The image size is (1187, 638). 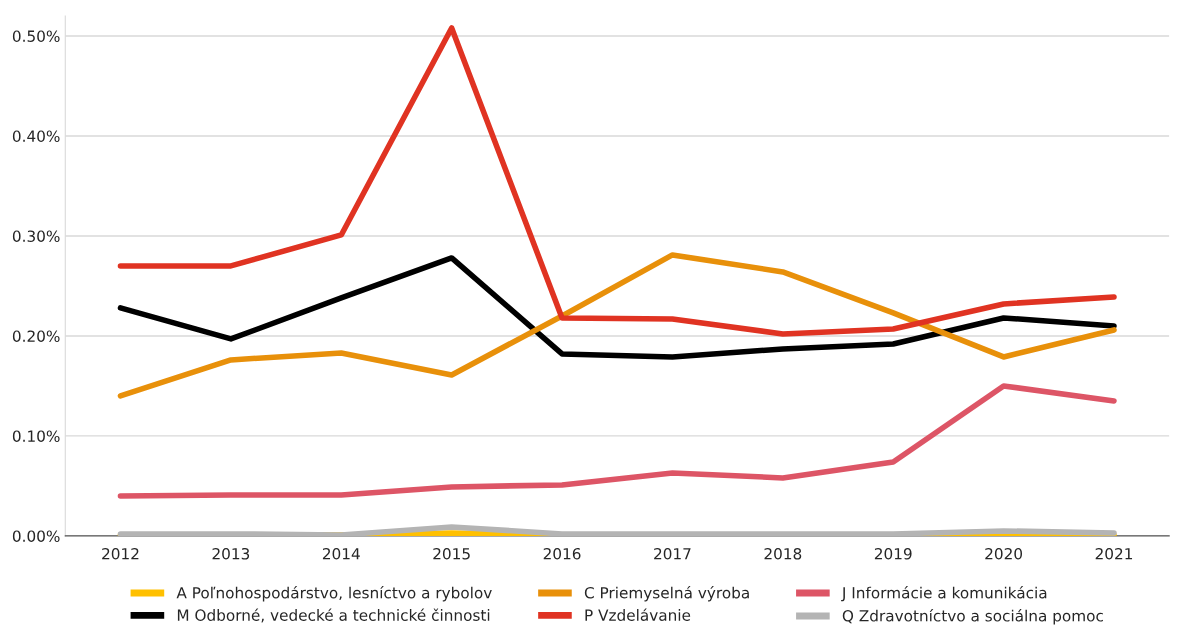 I want to click on y-tick-label: 0.00%, so click(x=36, y=536).